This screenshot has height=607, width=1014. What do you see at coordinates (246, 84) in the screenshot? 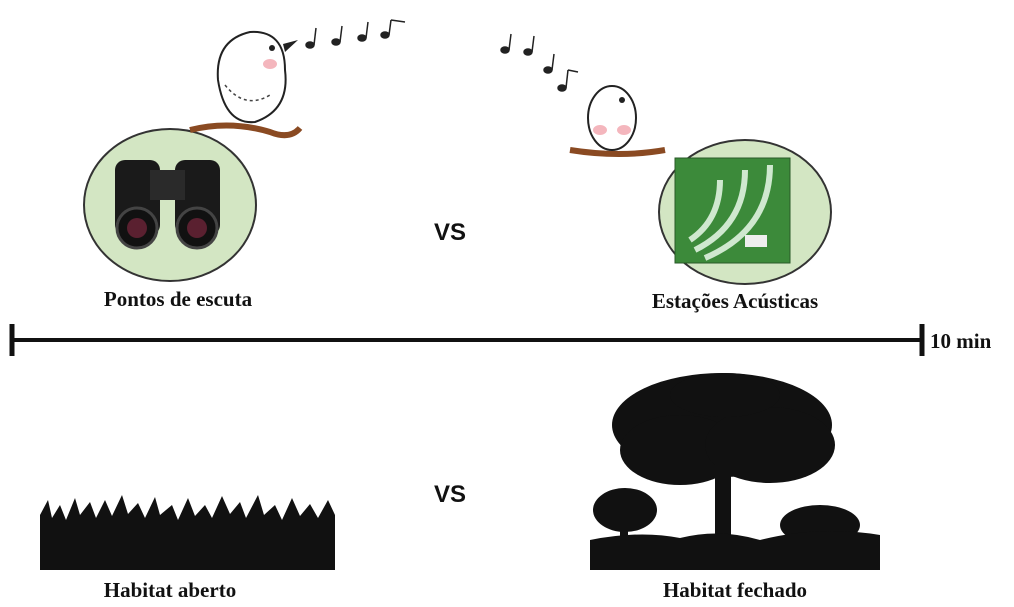
I see `bird-left` at bounding box center [246, 84].